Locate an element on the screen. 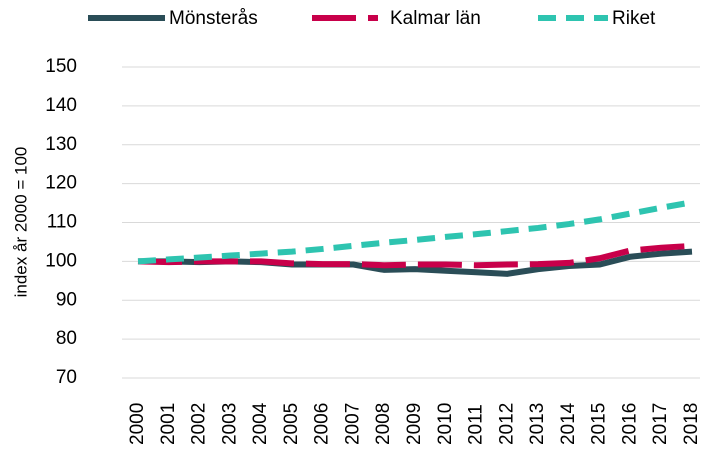 The image size is (707, 450). y-tick-label: 100 is located at coordinates (61, 260).